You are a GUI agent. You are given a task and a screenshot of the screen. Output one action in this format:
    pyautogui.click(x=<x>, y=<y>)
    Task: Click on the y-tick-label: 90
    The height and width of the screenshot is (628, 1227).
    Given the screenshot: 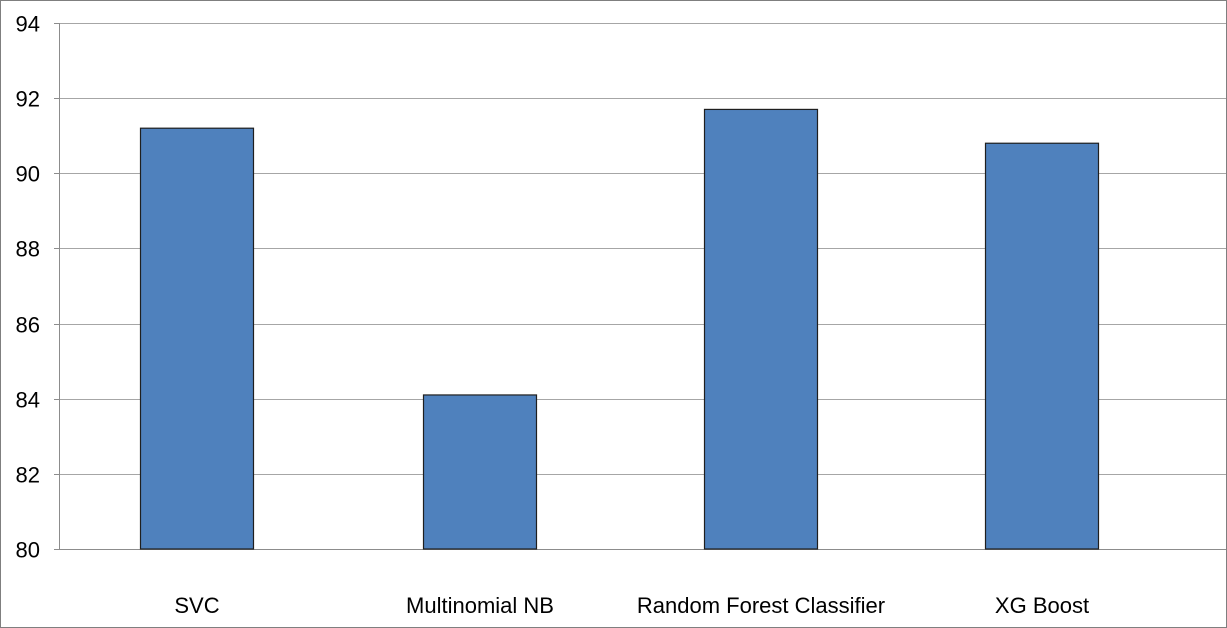 What is the action you would take?
    pyautogui.click(x=28, y=174)
    